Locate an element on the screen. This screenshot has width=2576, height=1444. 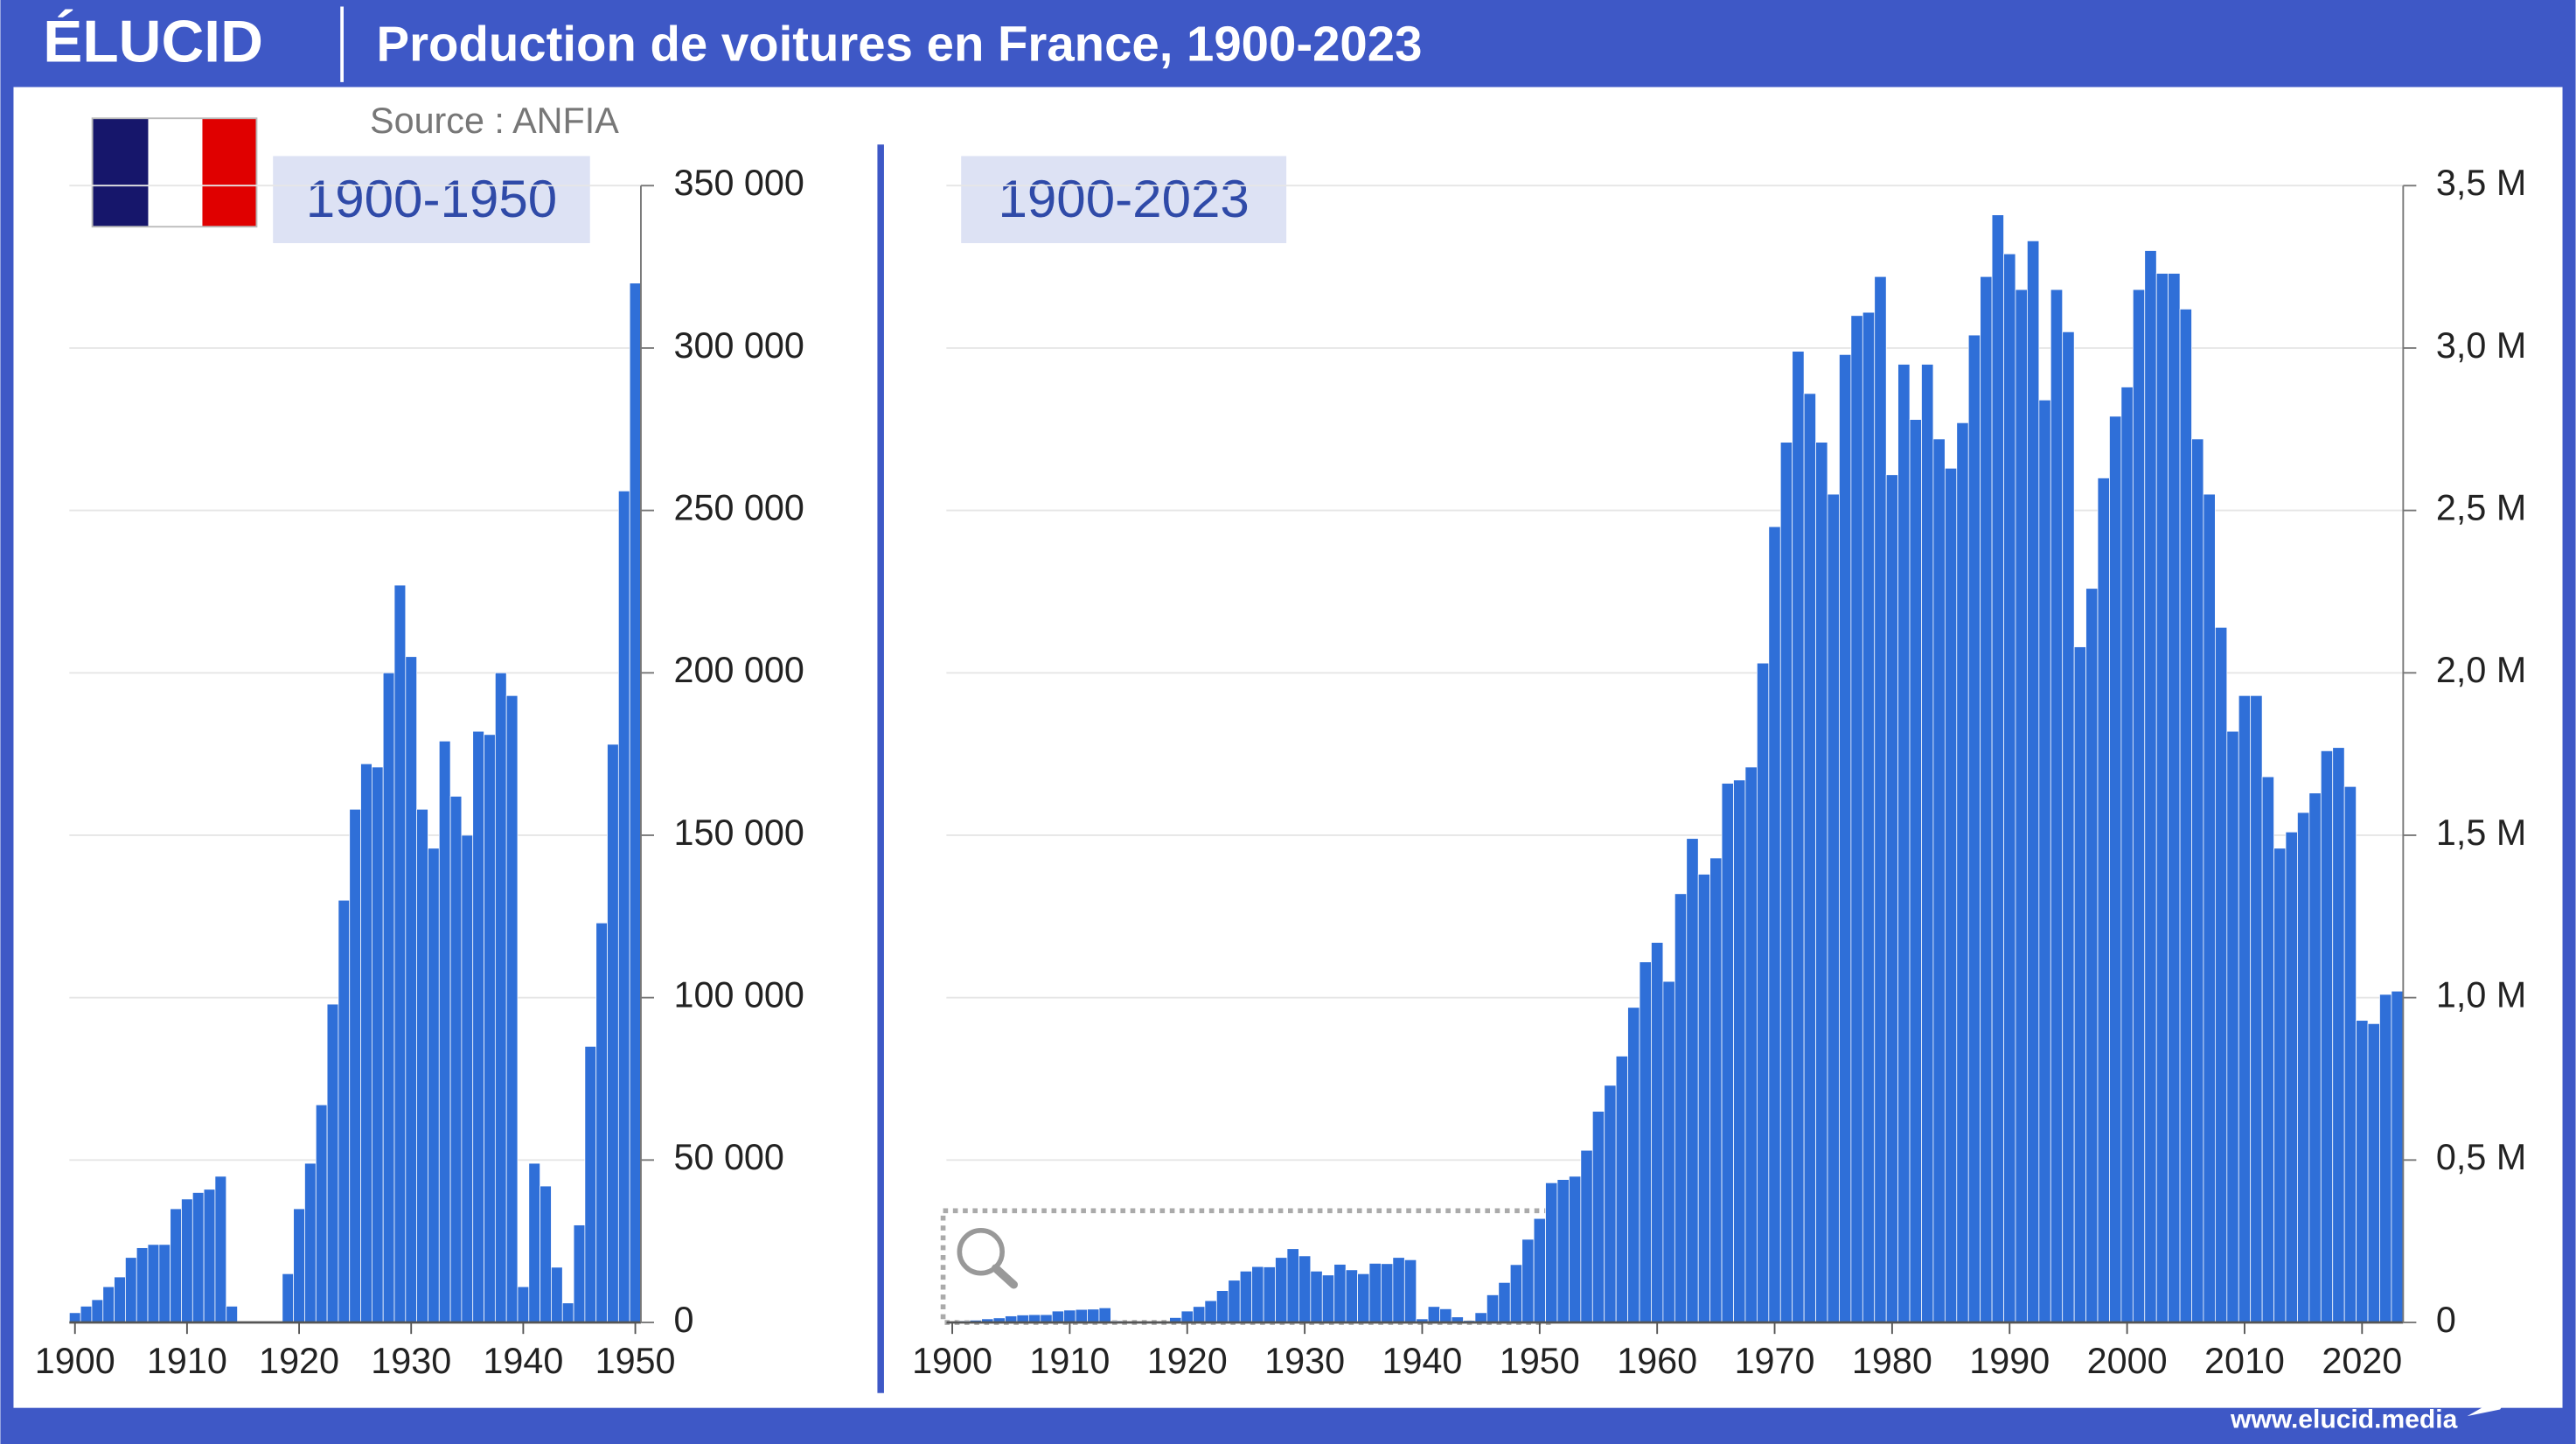
flag-red is located at coordinates (229, 172).